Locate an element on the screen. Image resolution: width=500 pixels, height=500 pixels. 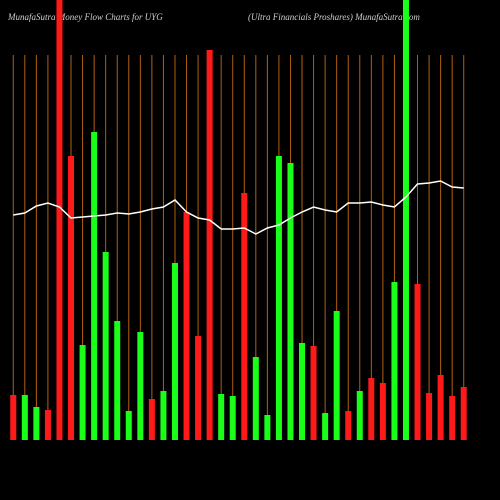
money-flow-line is located at coordinates (238, 207).